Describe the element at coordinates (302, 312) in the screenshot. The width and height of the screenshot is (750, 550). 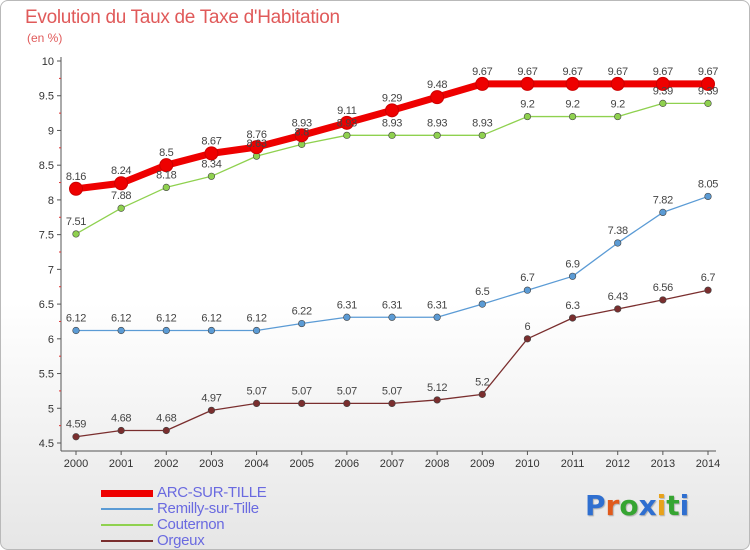
I see `data-label: 6.22` at that location.